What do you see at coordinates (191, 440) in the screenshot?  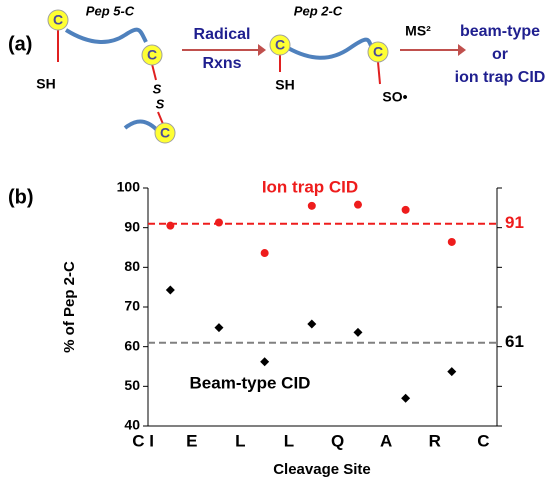 I see `x-tick-label: E` at bounding box center [191, 440].